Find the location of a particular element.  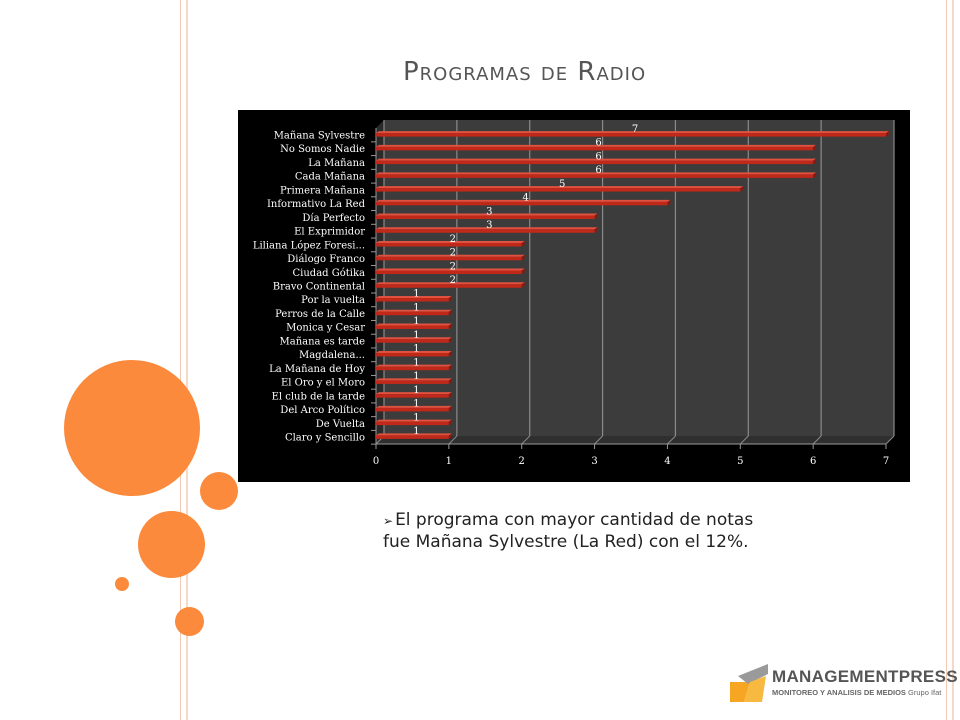

data-label: 7 is located at coordinates (635, 129).